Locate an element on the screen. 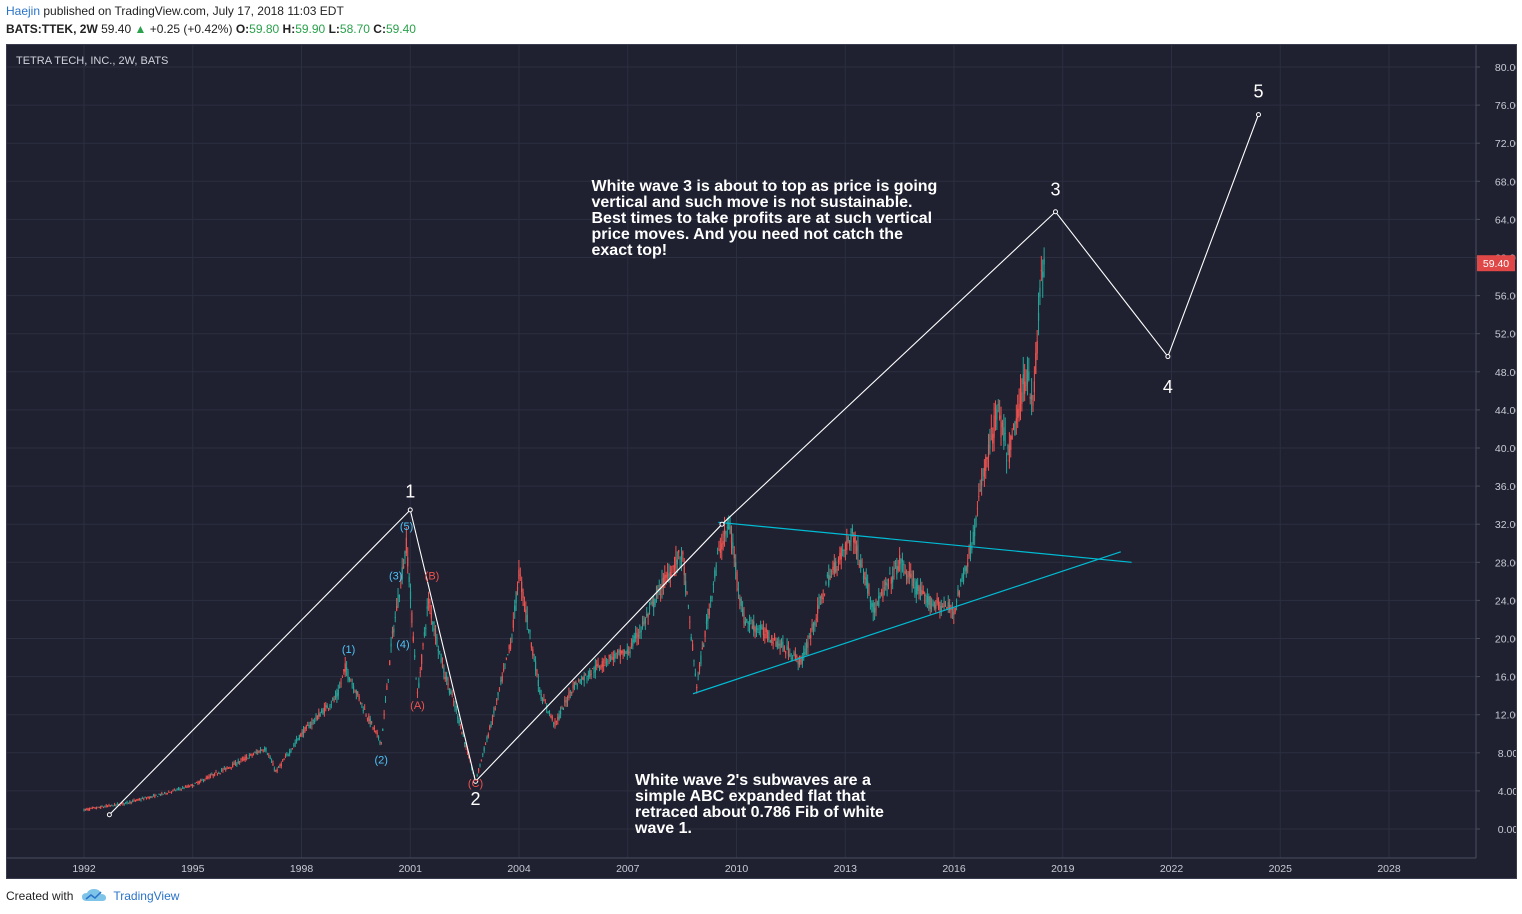 This screenshot has width=1522, height=914. author-link: Haejin is located at coordinates (23, 11).